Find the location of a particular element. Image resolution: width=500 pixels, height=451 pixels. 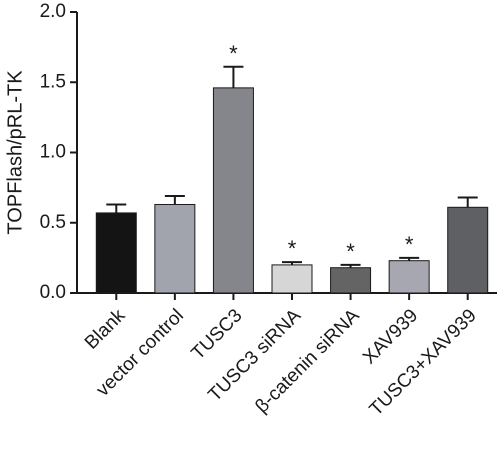

y-tick-label: 1.0 is located at coordinates (53, 152).